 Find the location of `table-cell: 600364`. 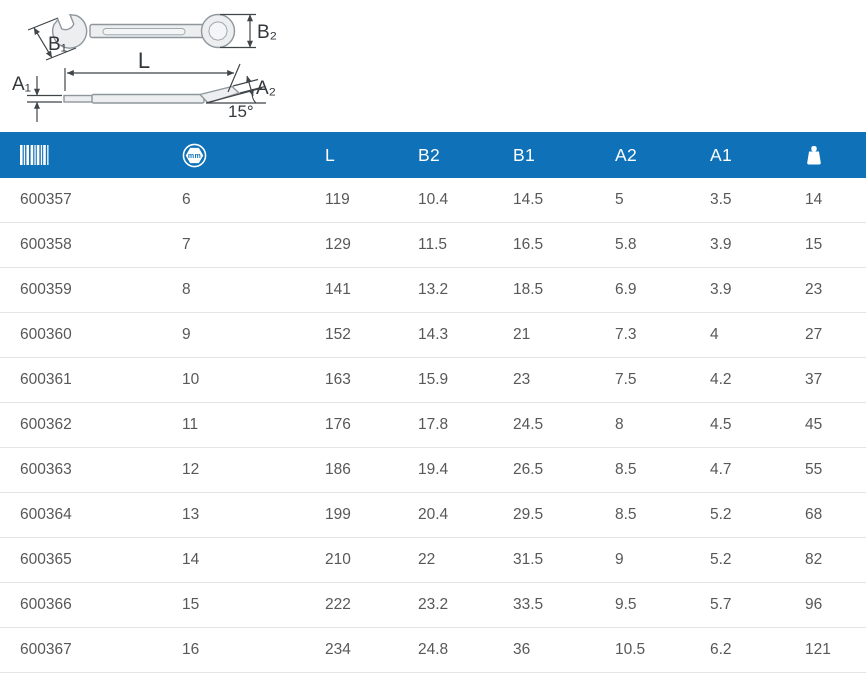

table-cell: 600364 is located at coordinates (46, 514).